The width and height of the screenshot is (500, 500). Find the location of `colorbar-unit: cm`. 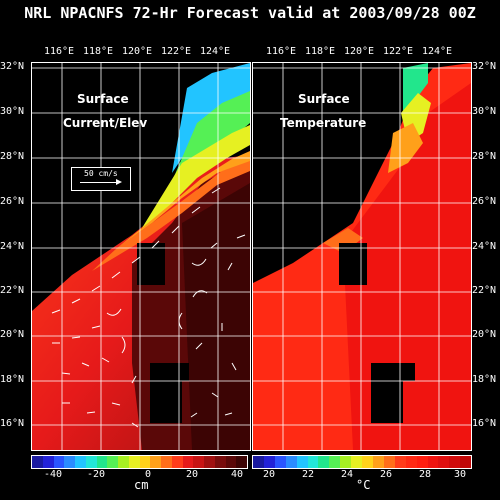

colorbar-unit: cm is located at coordinates (141, 485).